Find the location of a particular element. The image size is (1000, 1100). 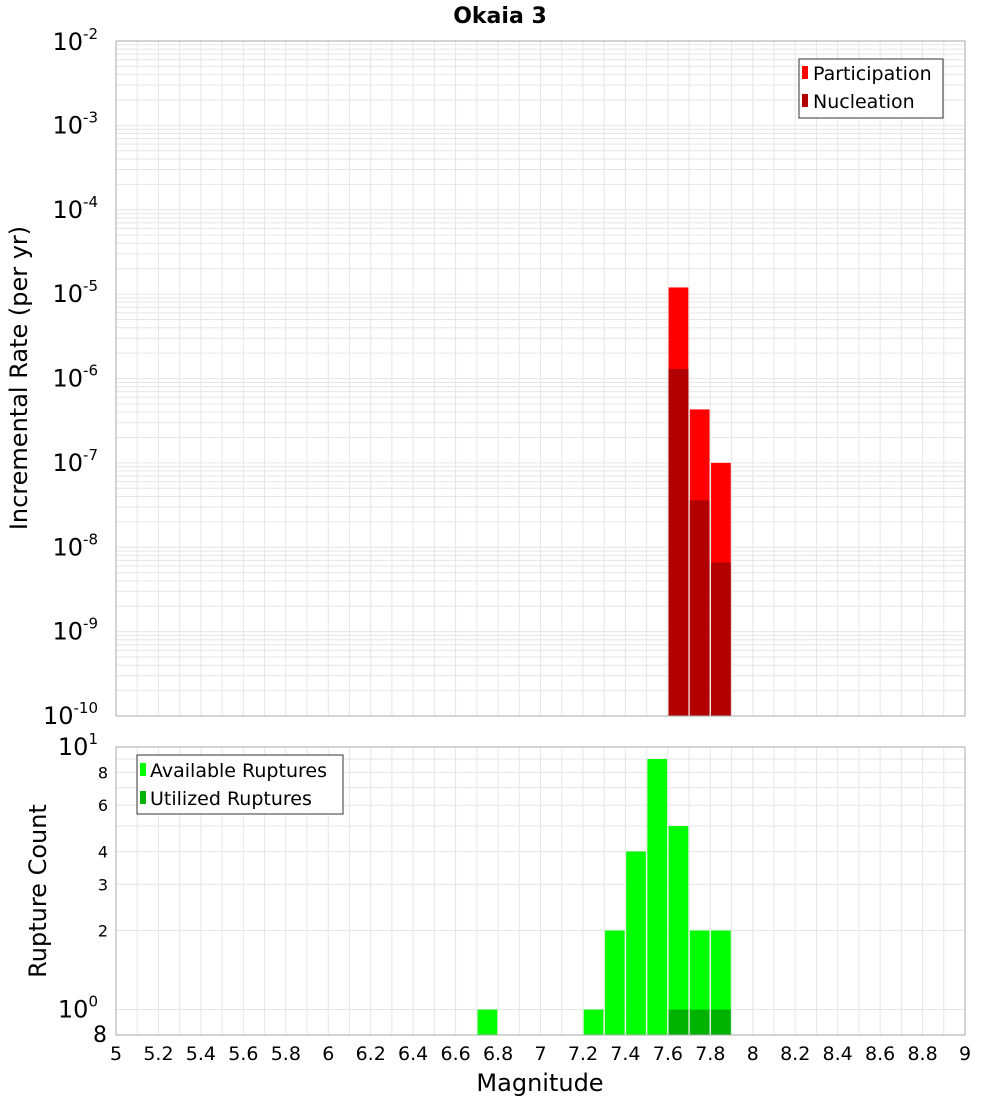

bottom-y-minor-tick-label: 2 is located at coordinates (103, 931).